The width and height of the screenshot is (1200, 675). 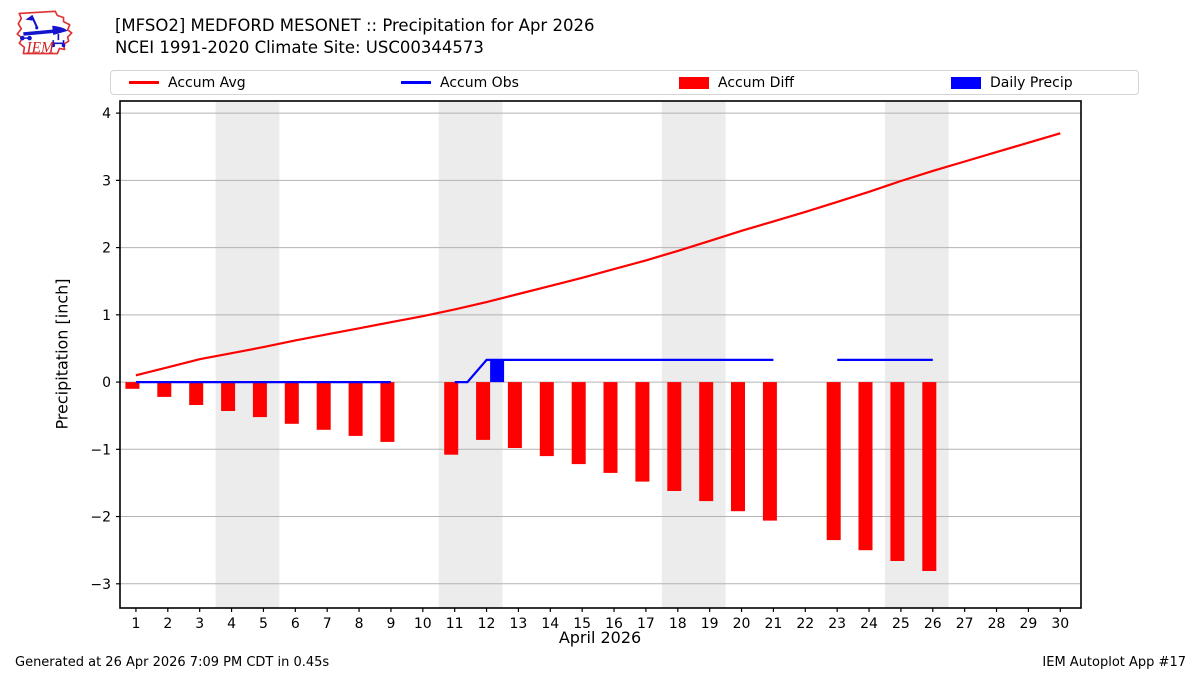 What do you see at coordinates (40, 48) in the screenshot?
I see `iem-logo-text: IEM` at bounding box center [40, 48].